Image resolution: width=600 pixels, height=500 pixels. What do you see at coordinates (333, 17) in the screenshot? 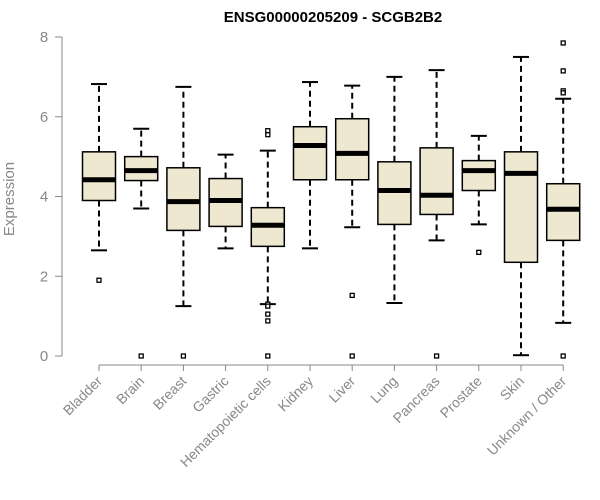
I see `chart-title: ENSG00000205209 - SCGB2B2` at bounding box center [333, 17].